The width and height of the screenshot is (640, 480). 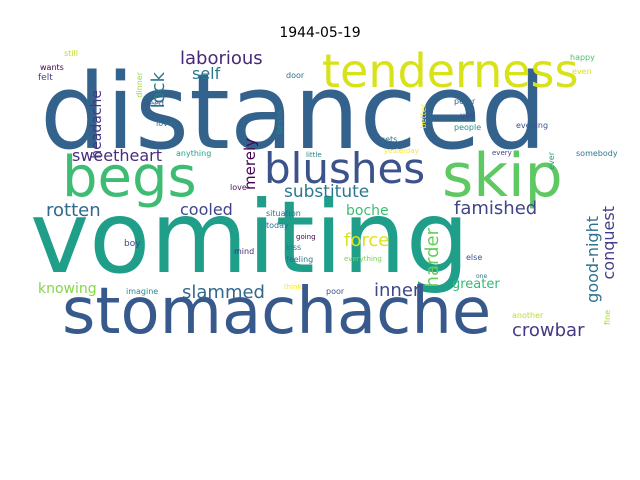 What do you see at coordinates (306, 237) in the screenshot?
I see `word-cloud-word: going` at bounding box center [306, 237].